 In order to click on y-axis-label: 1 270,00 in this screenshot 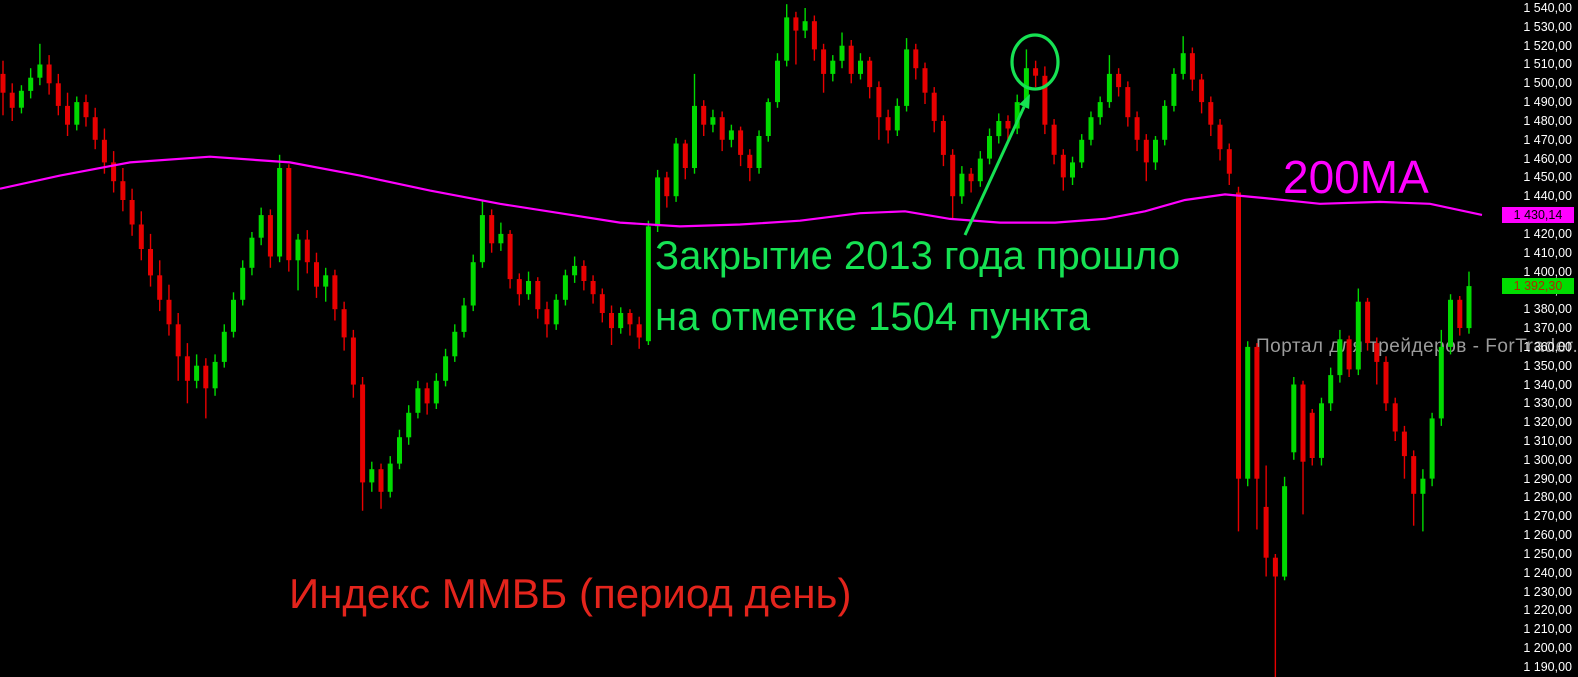, I will do `click(1547, 516)`.